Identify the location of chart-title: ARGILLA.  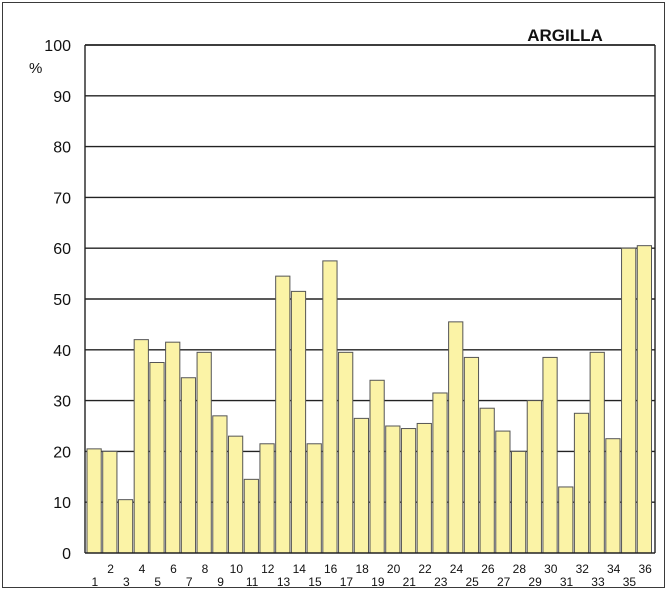
(565, 35).